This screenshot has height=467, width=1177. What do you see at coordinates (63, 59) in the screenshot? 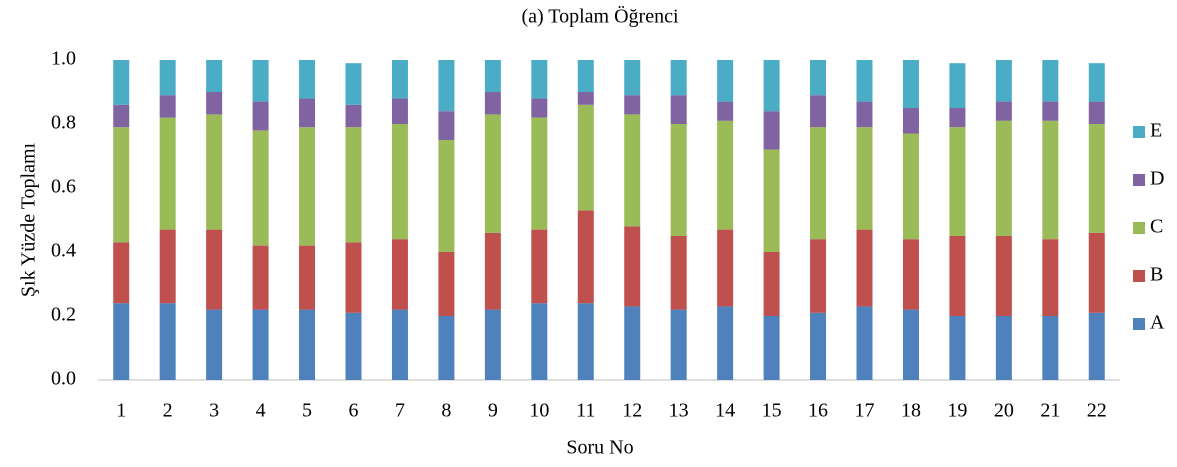
I see `y-tick-label: 1.0` at bounding box center [63, 59].